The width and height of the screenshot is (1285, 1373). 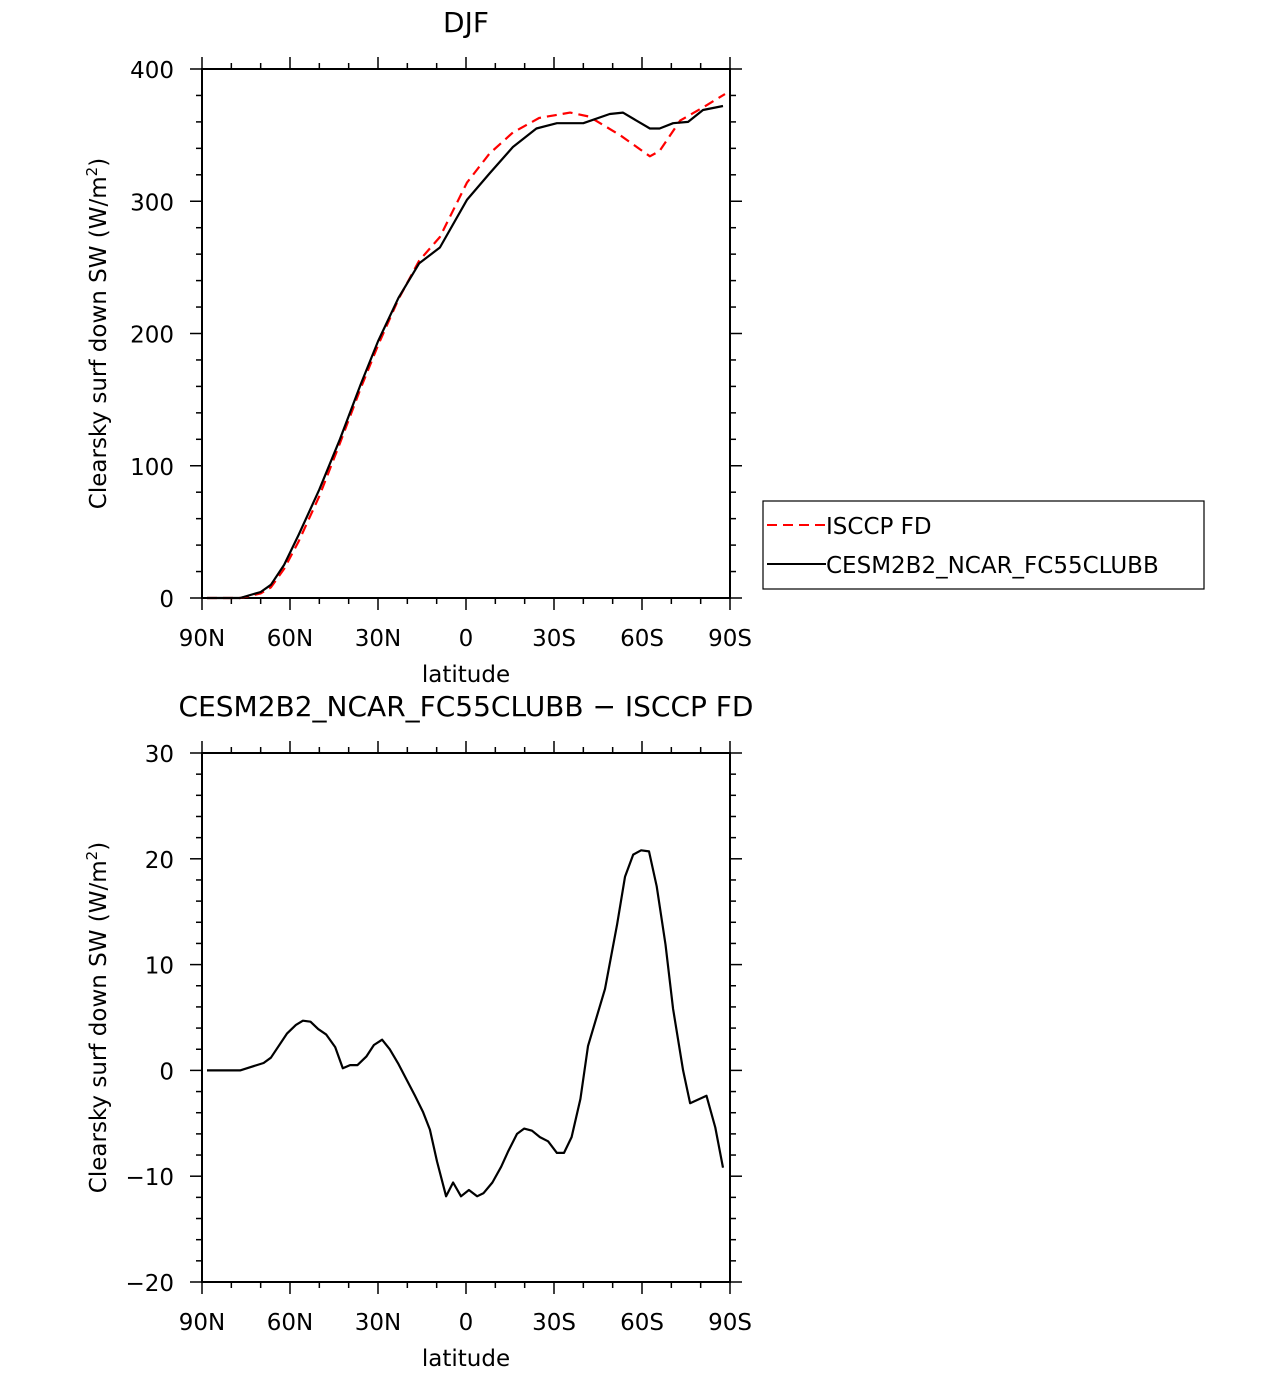 I want to click on y-tick-label: 30, so click(x=159, y=755).